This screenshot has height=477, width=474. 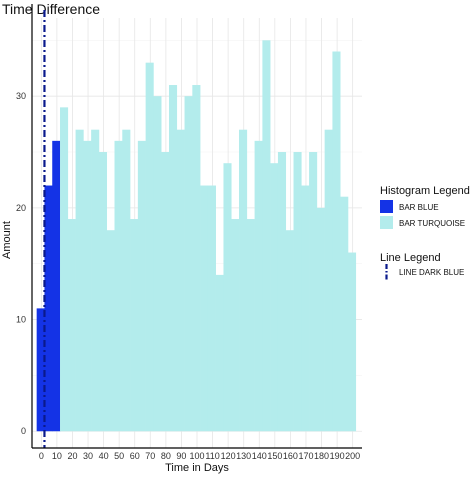 I want to click on x-tick-label: 130, so click(x=243, y=456).